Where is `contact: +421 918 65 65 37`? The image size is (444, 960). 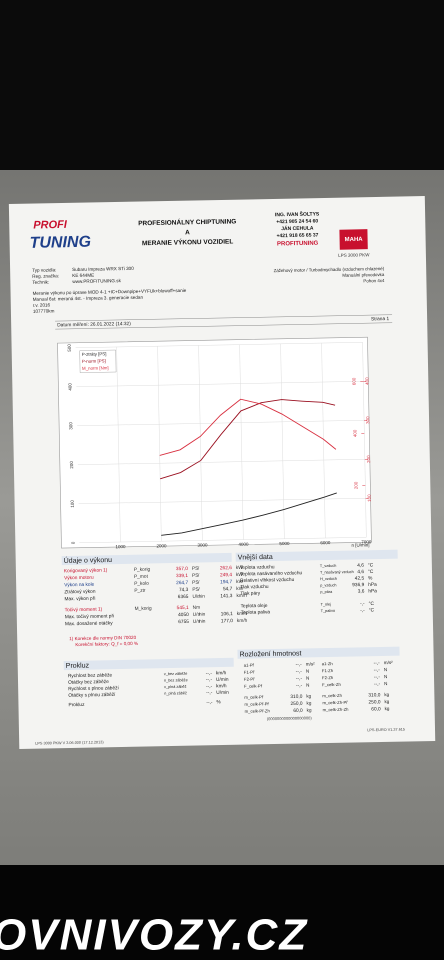
contact: +421 918 65 65 37 is located at coordinates (298, 235).